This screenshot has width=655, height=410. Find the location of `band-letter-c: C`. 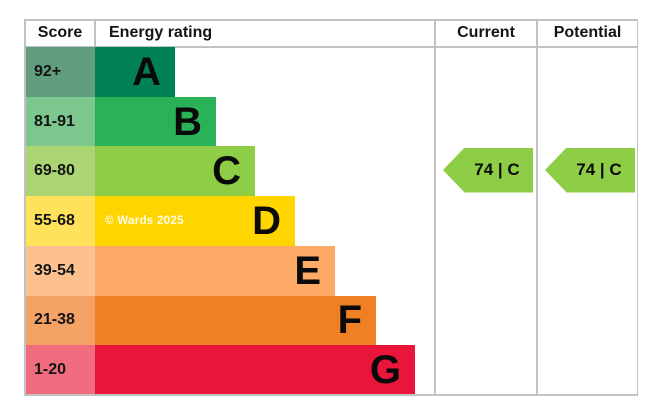

band-letter-c: C is located at coordinates (226, 171).